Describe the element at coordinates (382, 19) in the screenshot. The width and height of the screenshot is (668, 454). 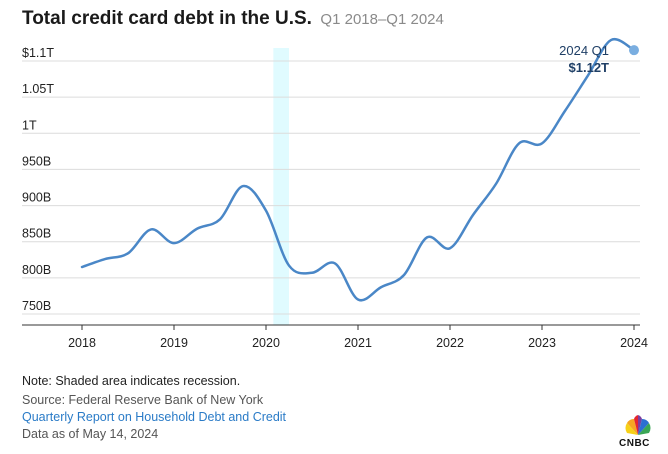
I see `chart-subtitle: Q1 2018–Q1 2024` at that location.